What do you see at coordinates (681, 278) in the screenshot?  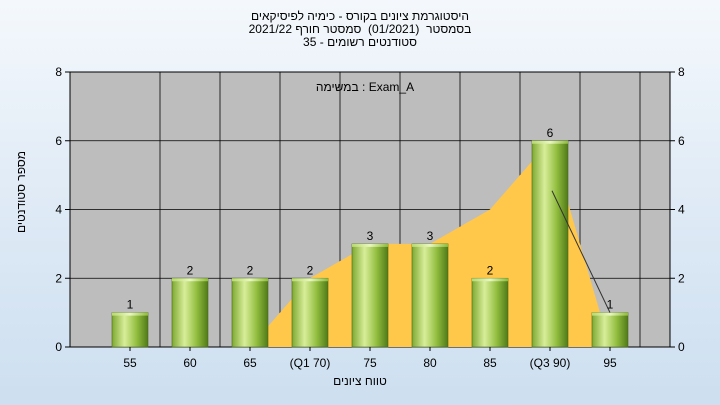 I see `y-tick-label-right: 2` at bounding box center [681, 278].